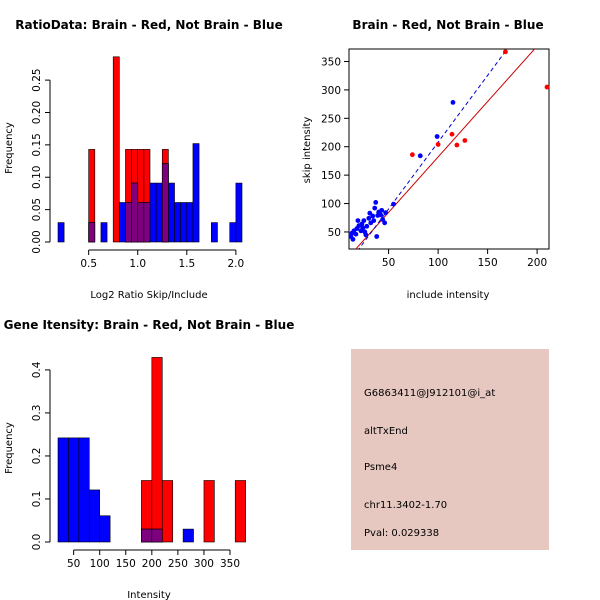 This screenshot has width=600, height=600. Describe the element at coordinates (401, 533) in the screenshot. I see `pvalue-text: Pval: 0.029338` at that location.